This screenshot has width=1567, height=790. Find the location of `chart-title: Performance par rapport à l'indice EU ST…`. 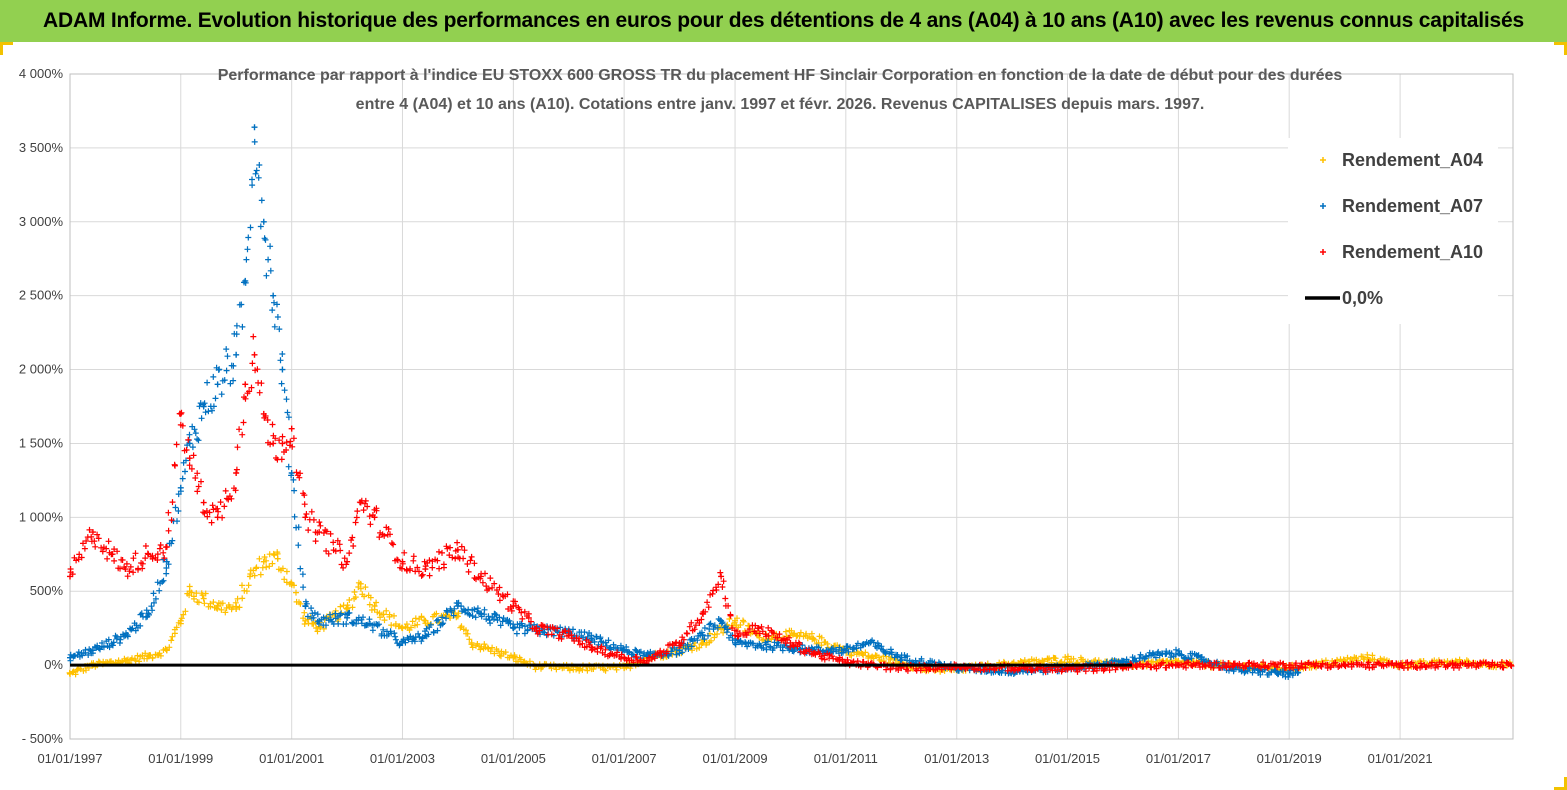

chart-title: Performance par rapport à l'indice EU ST… is located at coordinates (780, 90).